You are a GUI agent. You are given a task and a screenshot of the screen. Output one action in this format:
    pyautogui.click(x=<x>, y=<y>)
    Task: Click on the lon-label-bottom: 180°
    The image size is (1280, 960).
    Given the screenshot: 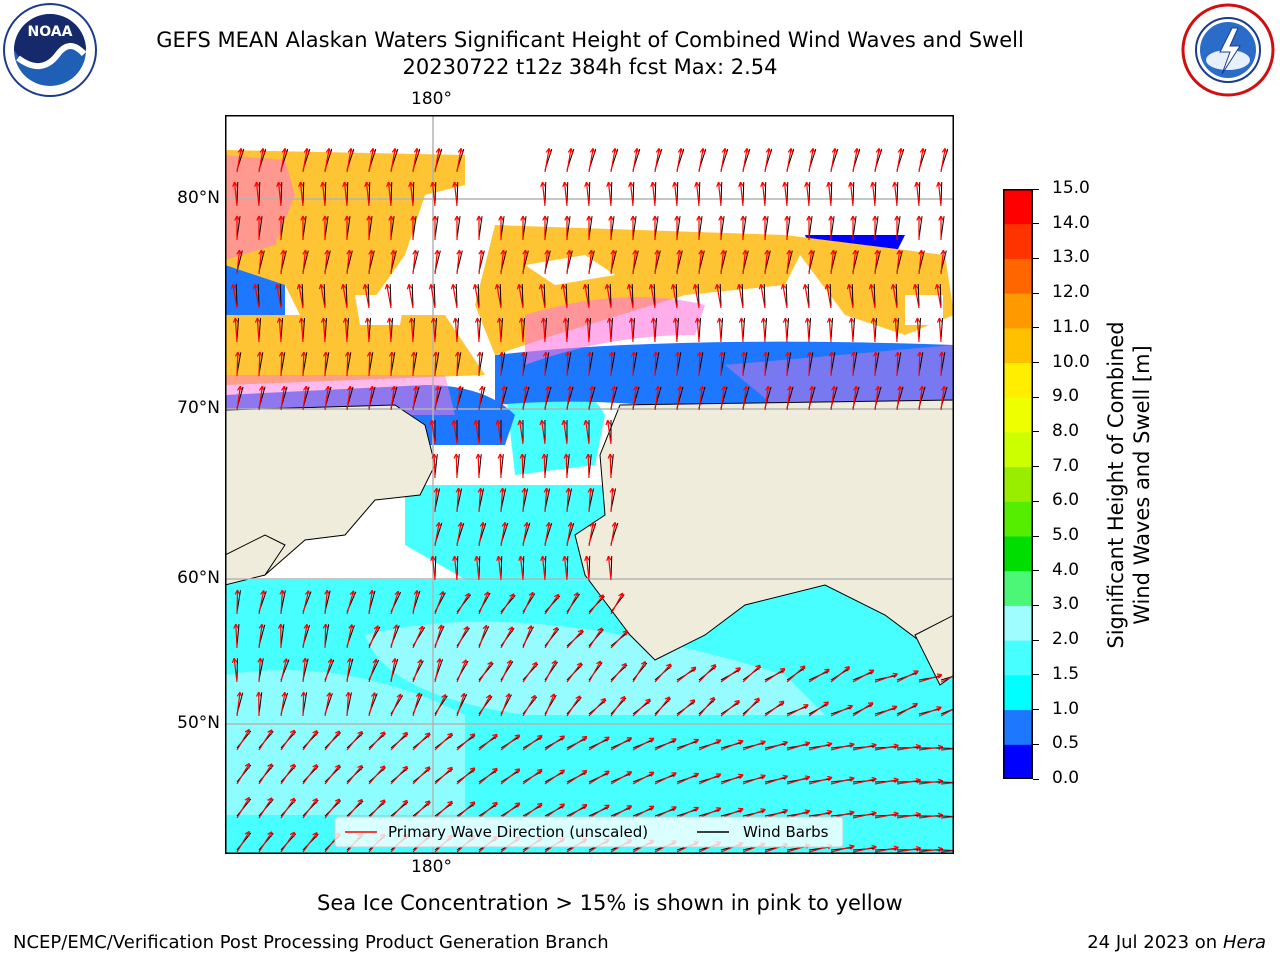 What is the action you would take?
    pyautogui.click(x=431, y=867)
    